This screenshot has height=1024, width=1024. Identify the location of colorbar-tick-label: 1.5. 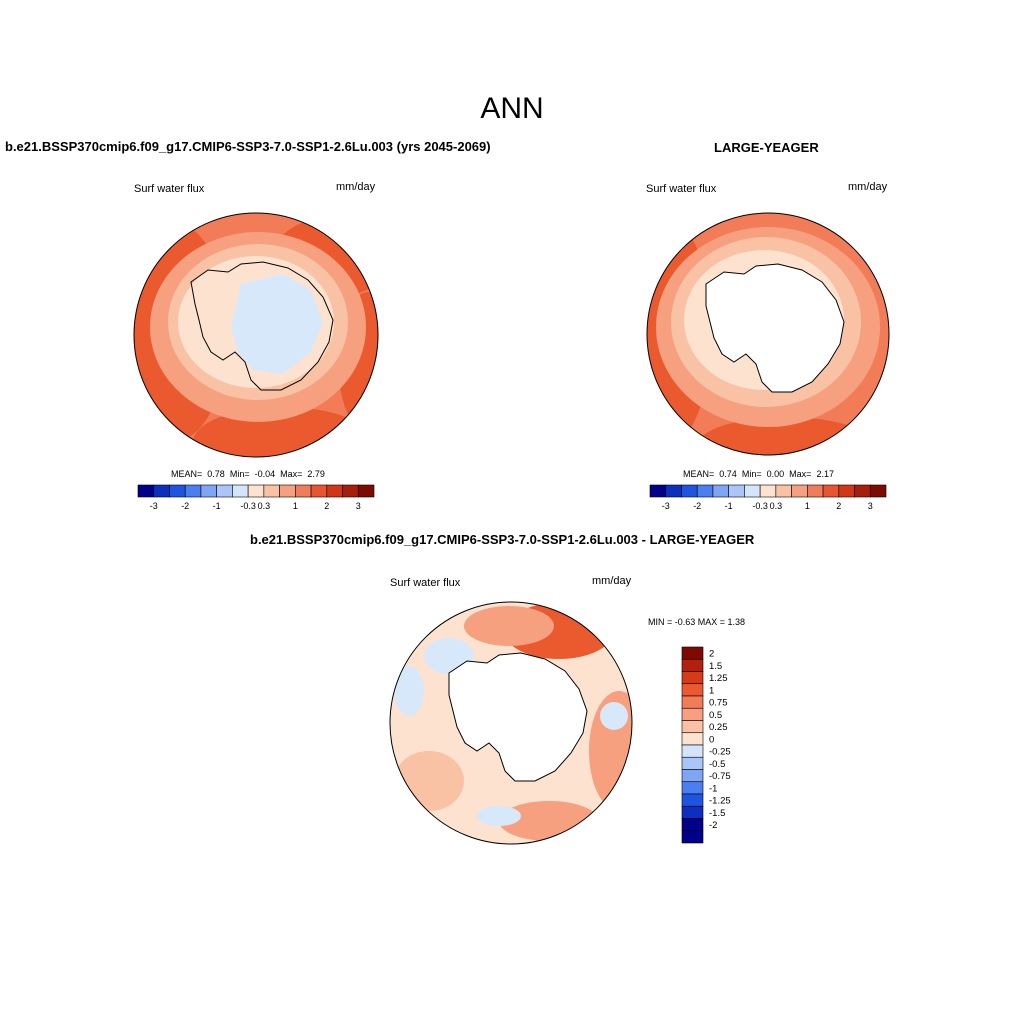
(715, 666).